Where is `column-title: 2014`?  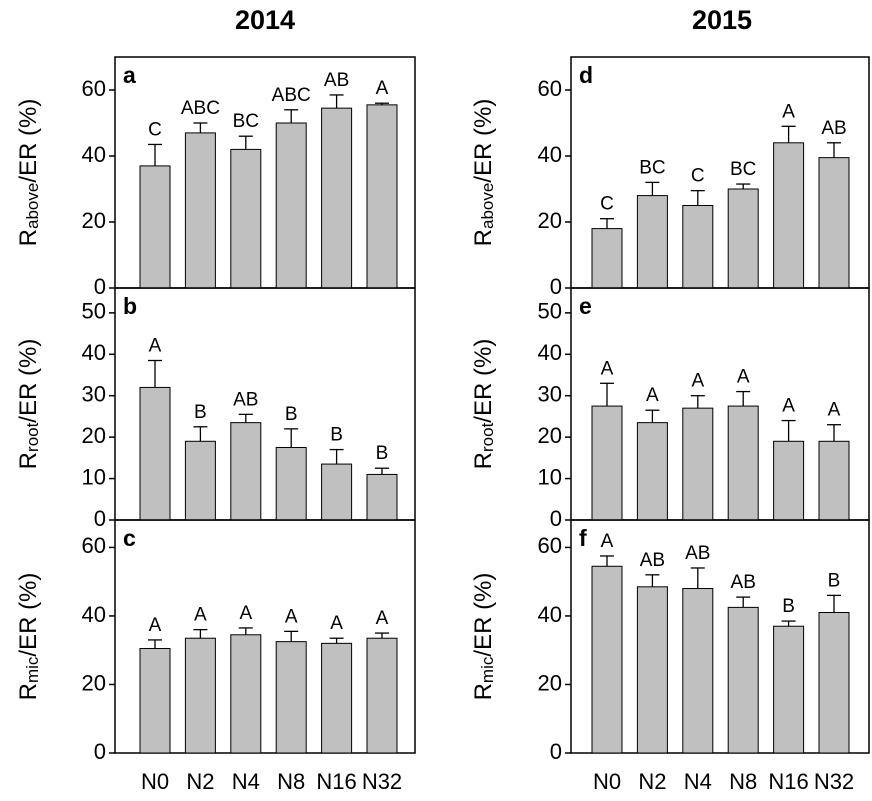 column-title: 2014 is located at coordinates (265, 20).